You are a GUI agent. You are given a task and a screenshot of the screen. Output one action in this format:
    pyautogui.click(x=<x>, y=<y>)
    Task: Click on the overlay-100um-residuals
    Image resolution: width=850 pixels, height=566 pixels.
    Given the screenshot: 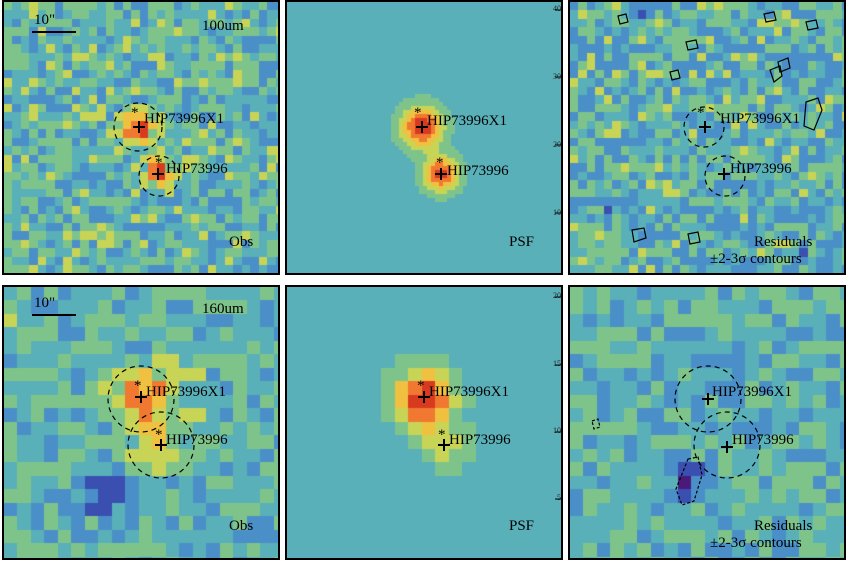 What is the action you would take?
    pyautogui.click(x=720, y=128)
    